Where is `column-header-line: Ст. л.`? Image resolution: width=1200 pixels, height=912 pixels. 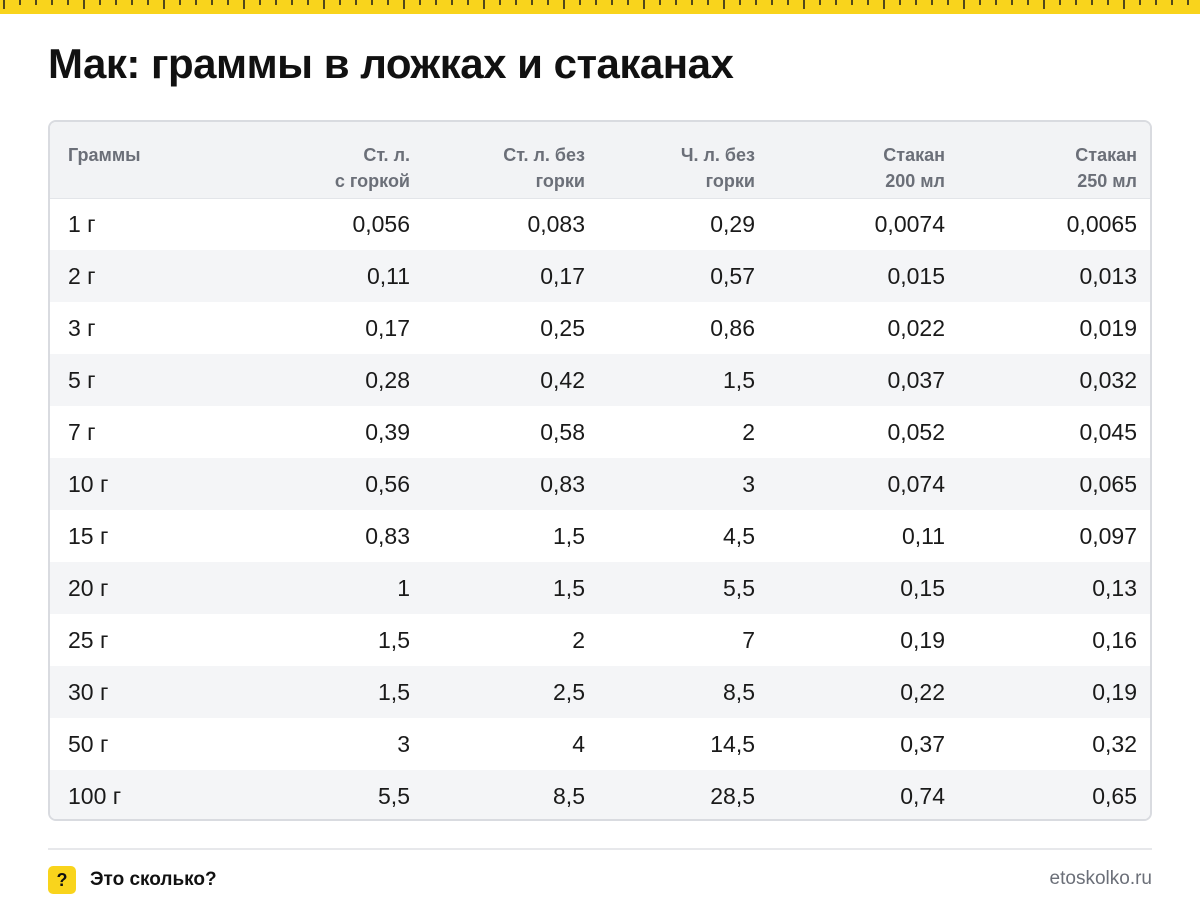 column-header-line: Ст. л. is located at coordinates (386, 155).